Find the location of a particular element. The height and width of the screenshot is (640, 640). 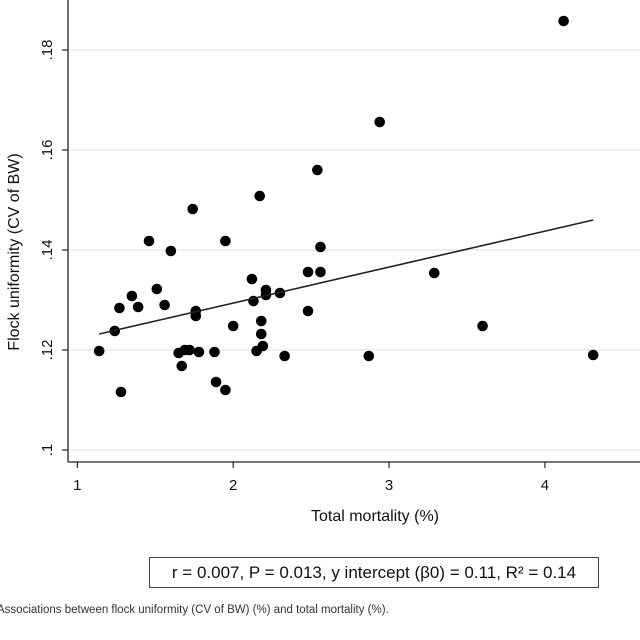

x-tick-label: 3 is located at coordinates (389, 485).